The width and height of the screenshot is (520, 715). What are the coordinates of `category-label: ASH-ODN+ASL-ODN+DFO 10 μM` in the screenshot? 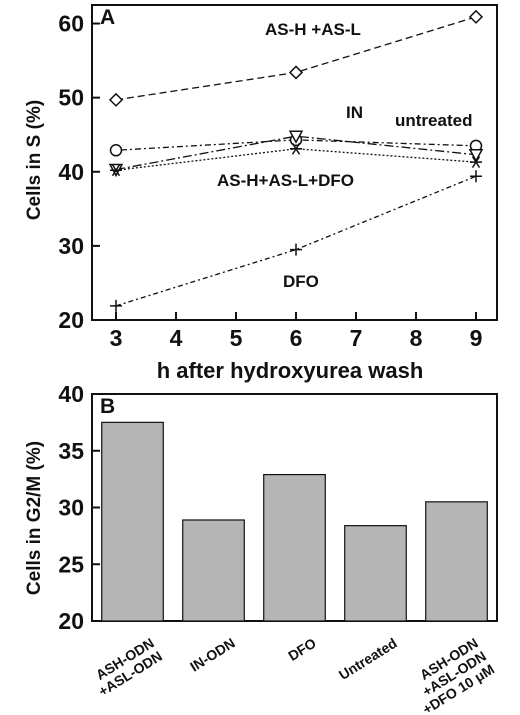 It's located at (450, 675).